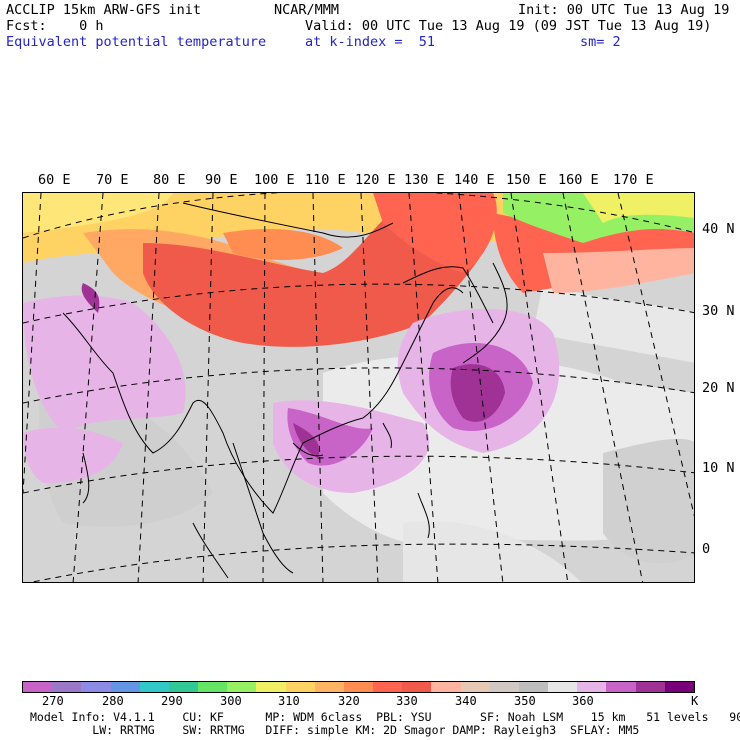 This screenshot has height=740, width=740. Describe the element at coordinates (349, 701) in the screenshot. I see `colorbar-label: 320` at that location.